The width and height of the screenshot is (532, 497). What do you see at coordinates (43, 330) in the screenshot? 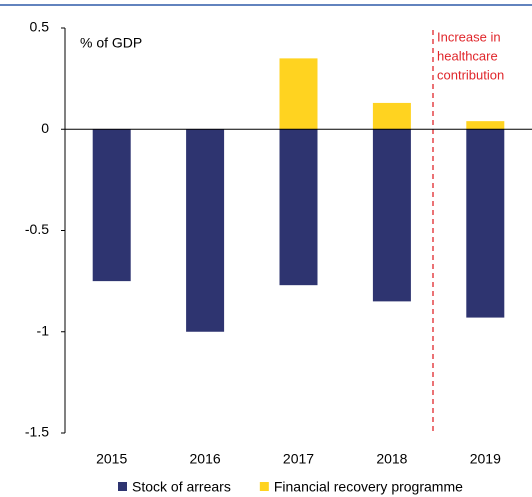
I see `y-tick-label: -1` at bounding box center [43, 330].